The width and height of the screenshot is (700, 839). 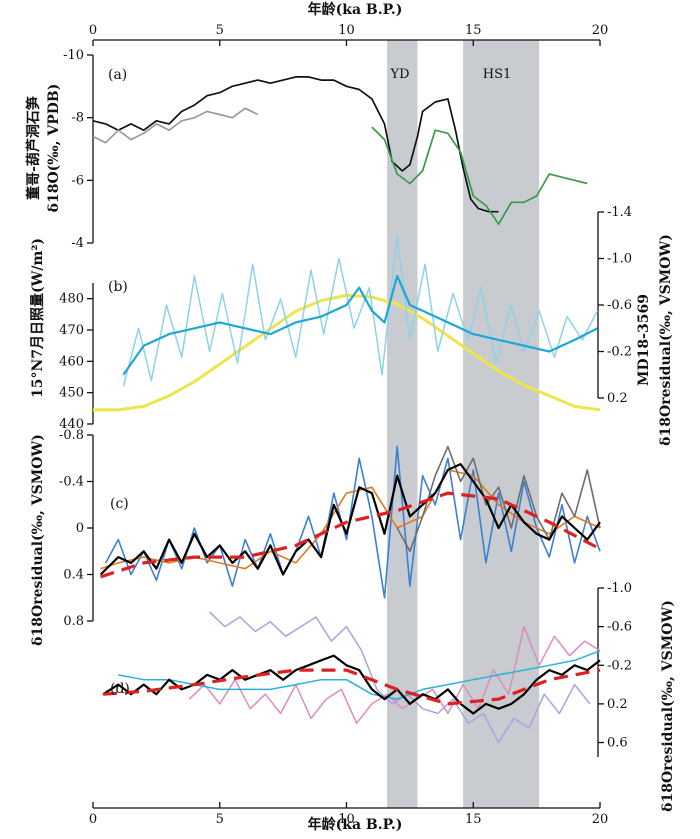 I want to click on bottom-x-tick-label: 20, so click(x=600, y=819).